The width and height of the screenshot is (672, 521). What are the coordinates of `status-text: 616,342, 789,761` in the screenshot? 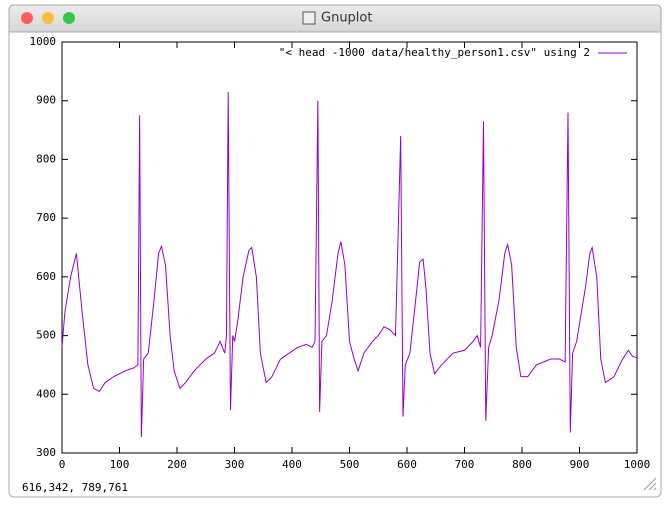 It's located at (75, 487).